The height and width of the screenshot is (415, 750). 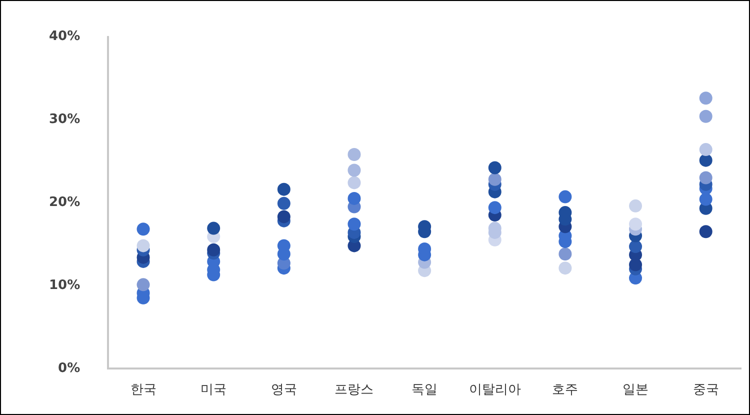 What do you see at coordinates (635, 390) in the screenshot?
I see `x-tick-label: 일본` at bounding box center [635, 390].